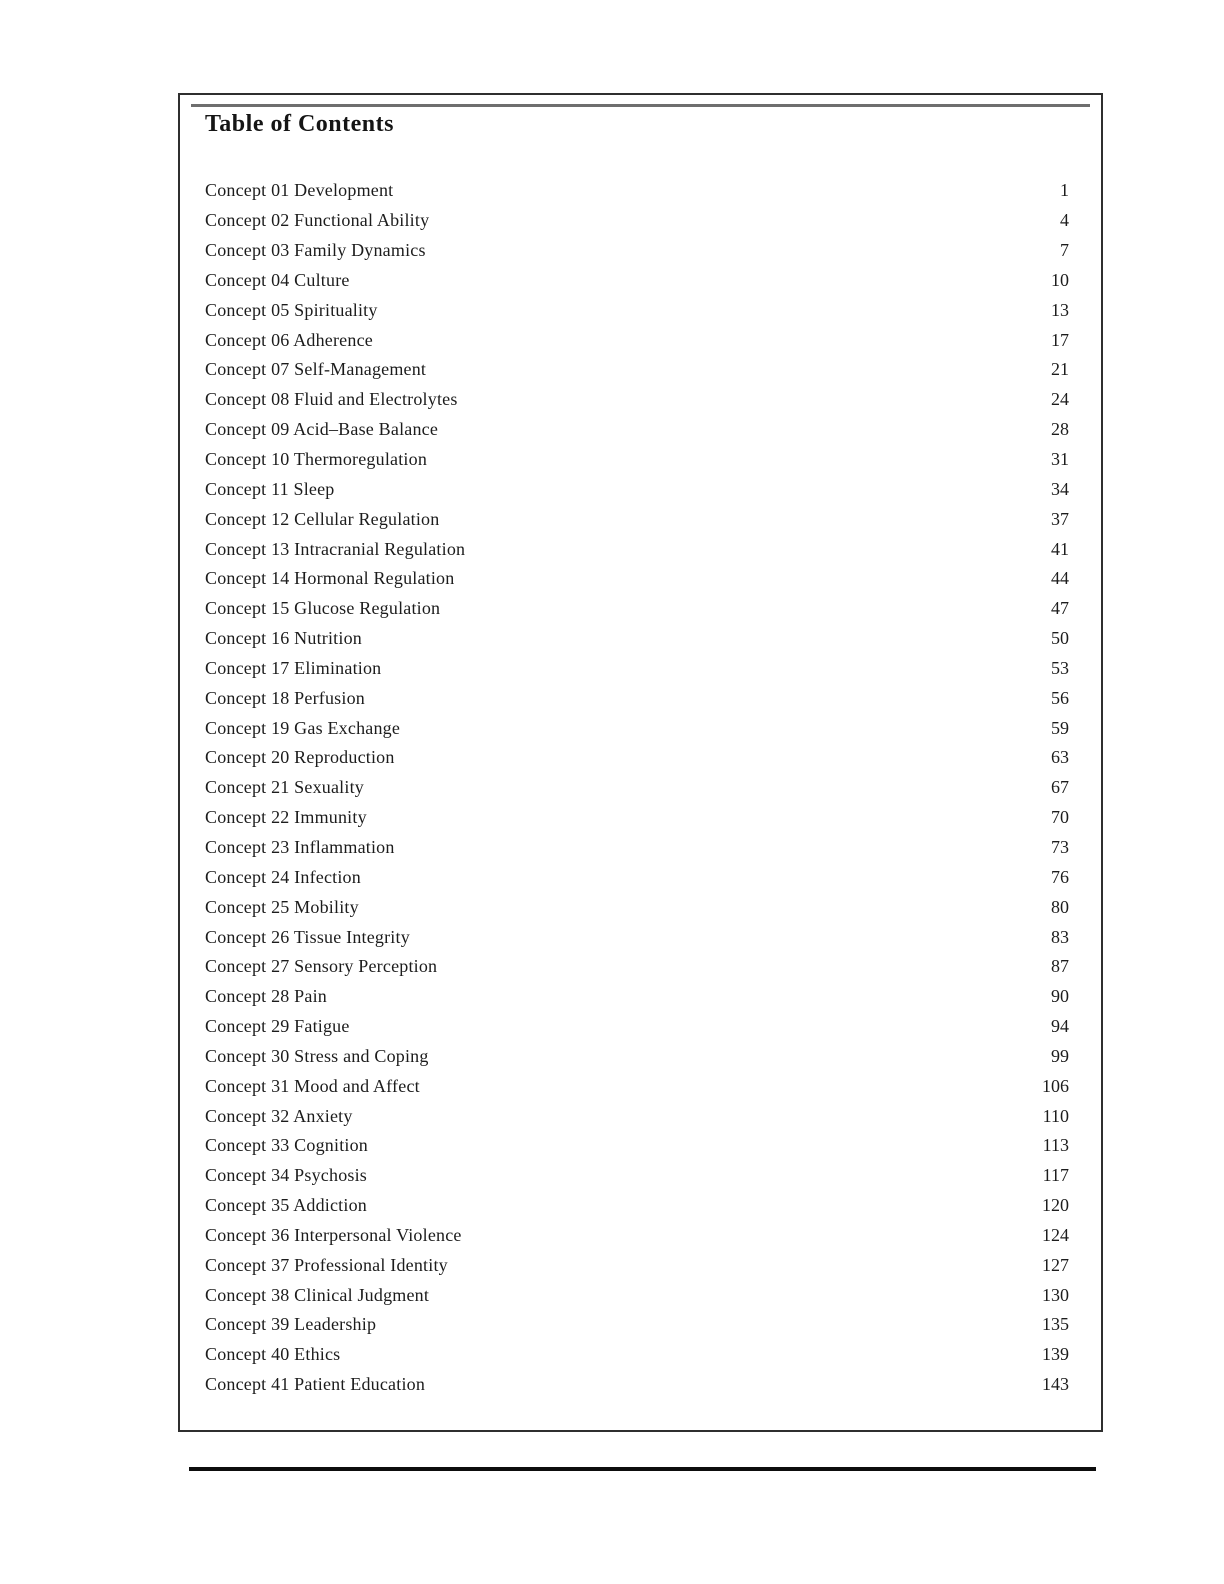 Image resolution: width=1224 pixels, height=1584 pixels. Describe the element at coordinates (637, 1325) in the screenshot. I see `toc-entry-row: Concept 39 Leadership 135` at that location.